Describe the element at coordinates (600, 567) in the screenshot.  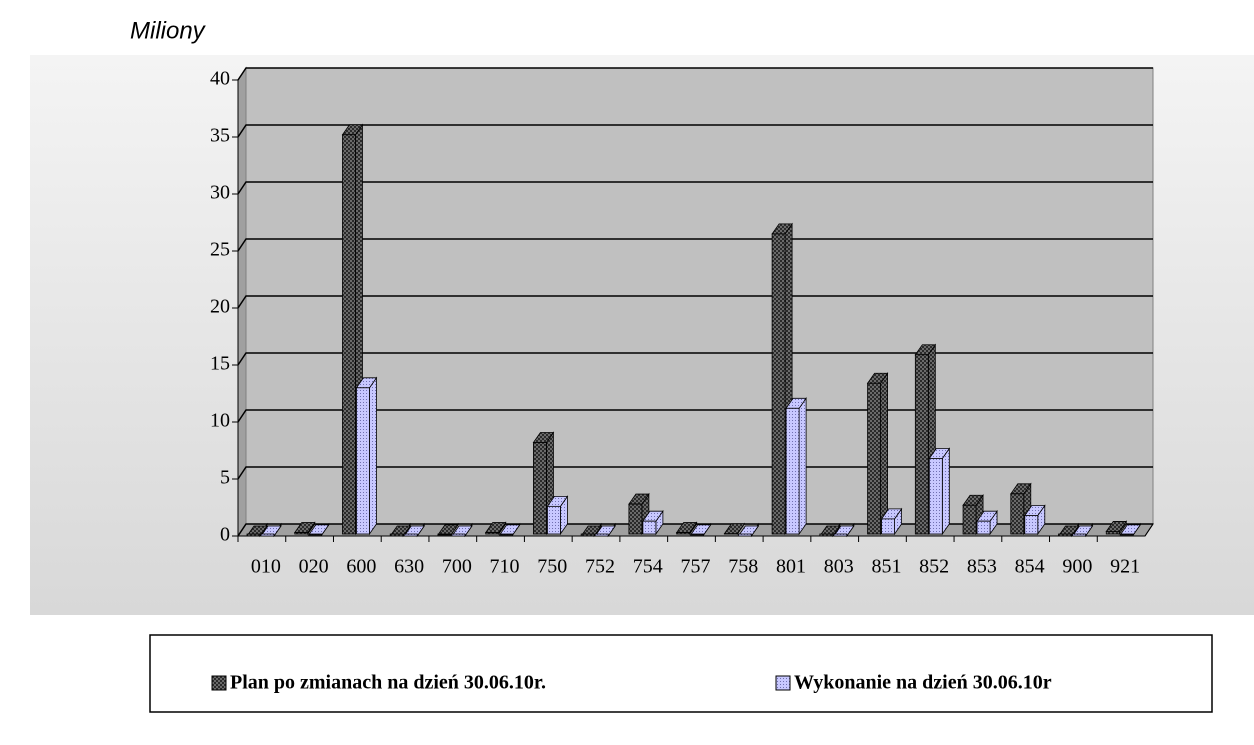
I see `x-tick-label: 752` at that location.